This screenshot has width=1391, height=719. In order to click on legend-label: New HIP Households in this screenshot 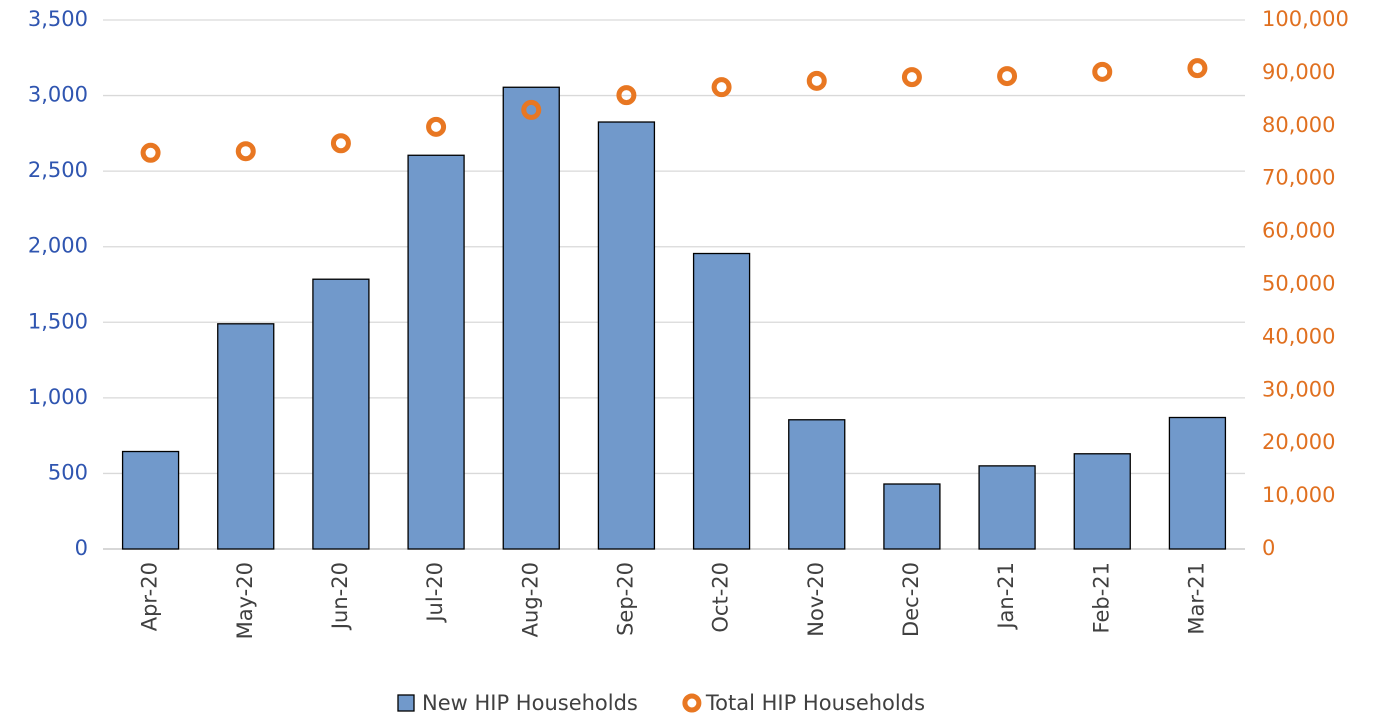, I will do `click(530, 703)`.